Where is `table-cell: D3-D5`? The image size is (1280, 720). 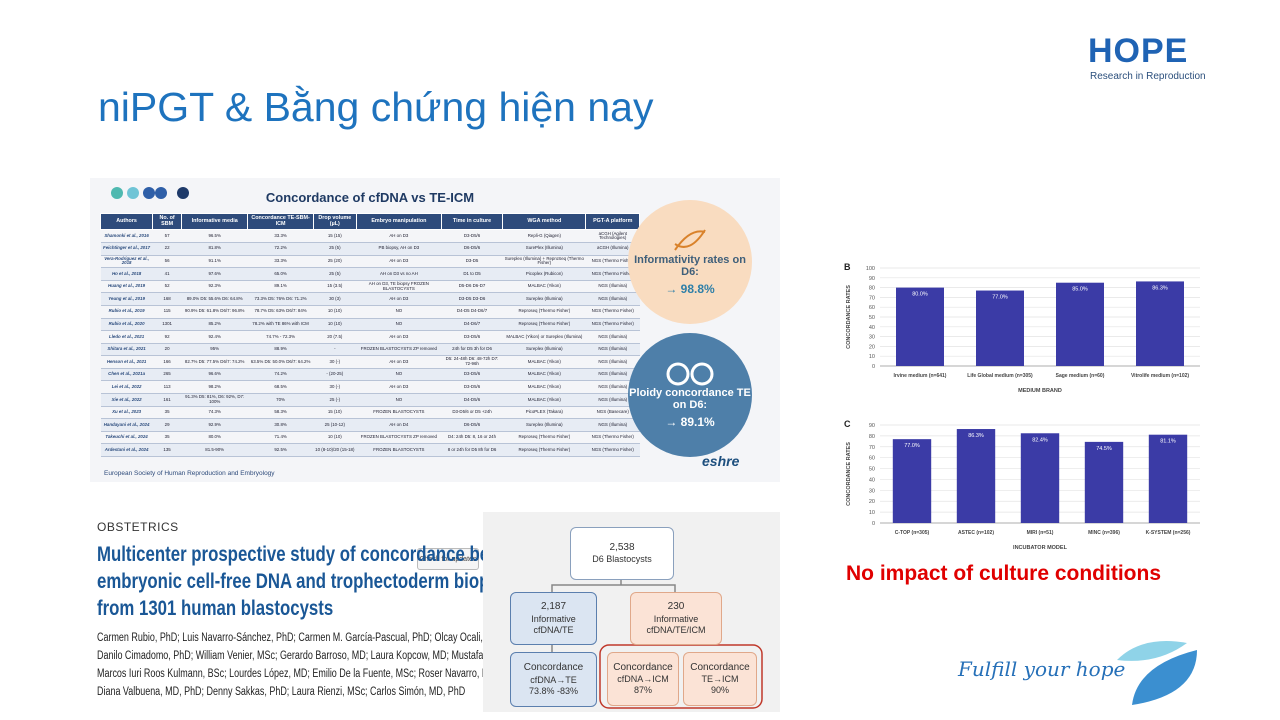 table-cell: D3-D5 is located at coordinates (472, 262).